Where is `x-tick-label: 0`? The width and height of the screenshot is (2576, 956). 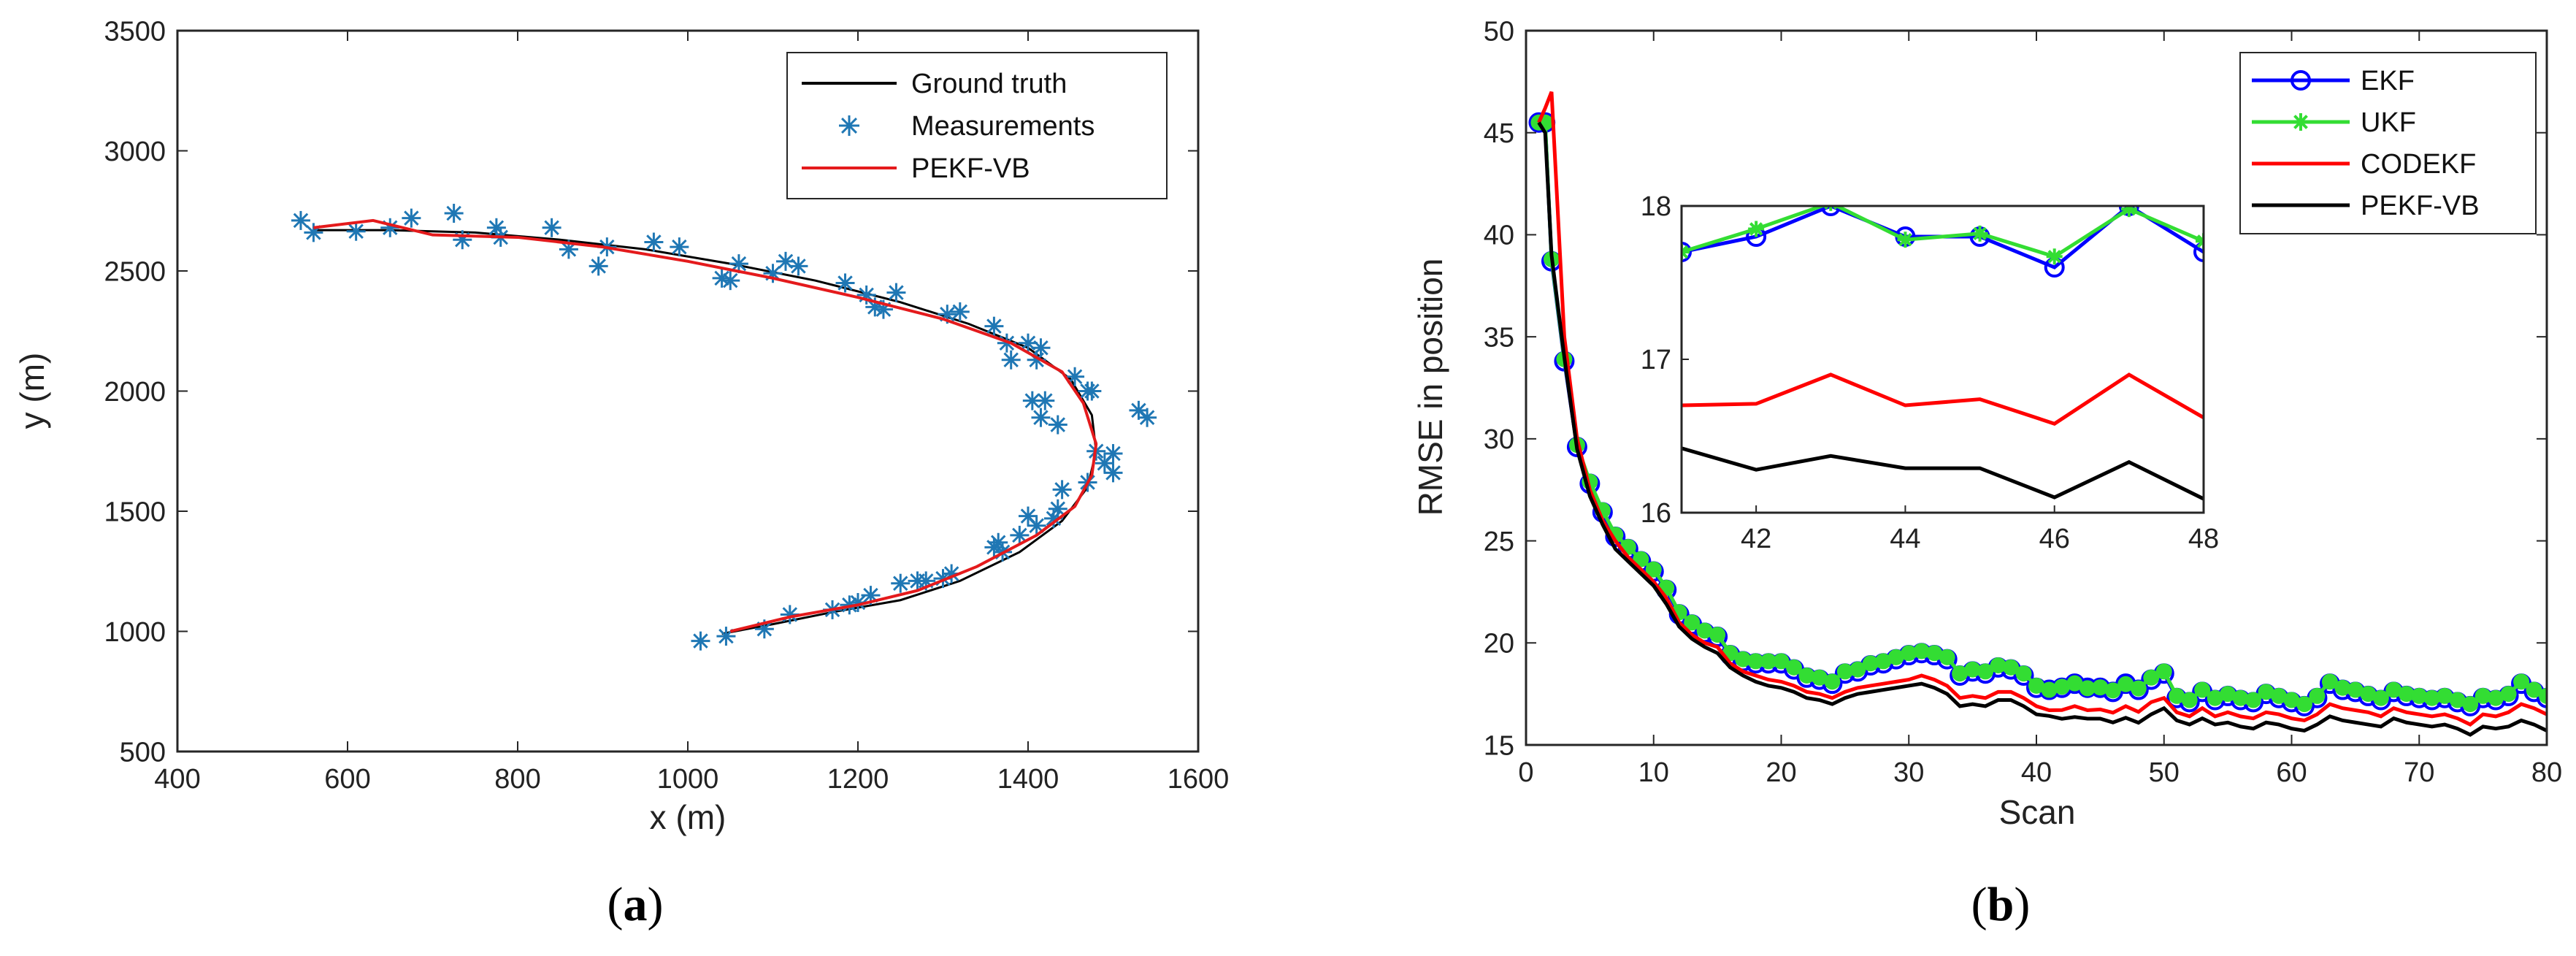
x-tick-label: 0 is located at coordinates (1525, 772).